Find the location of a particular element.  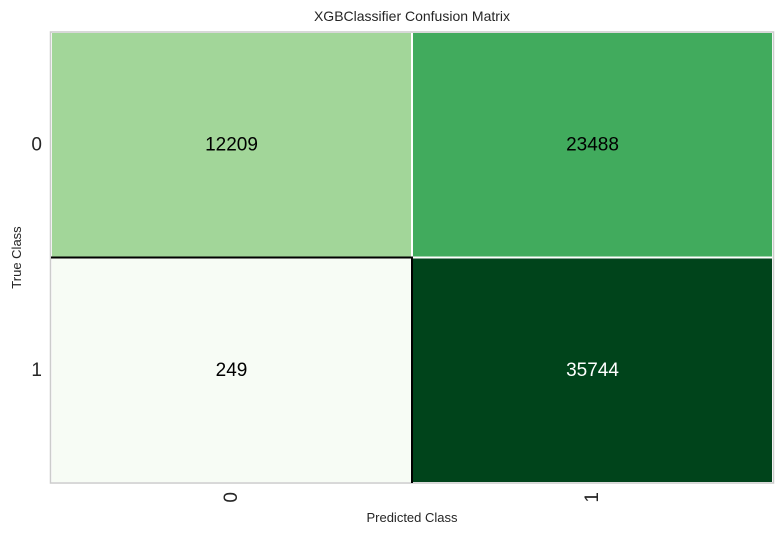

x-tick-label-0: 0 is located at coordinates (231, 497).